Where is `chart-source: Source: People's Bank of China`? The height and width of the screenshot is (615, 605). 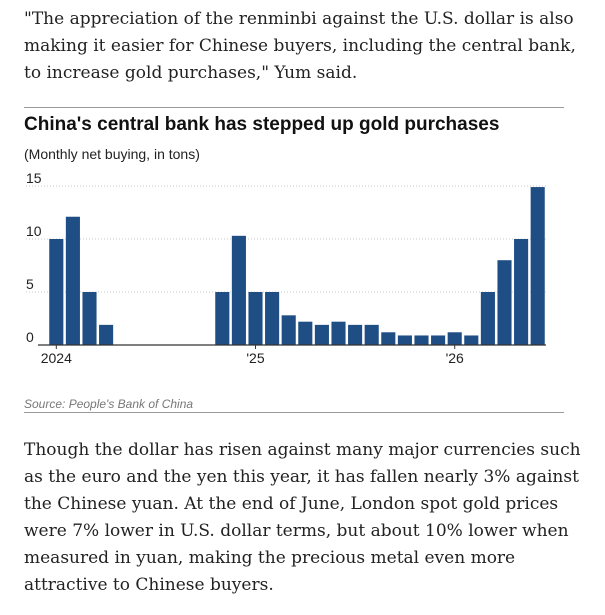
chart-source: Source: People's Bank of China is located at coordinates (109, 404).